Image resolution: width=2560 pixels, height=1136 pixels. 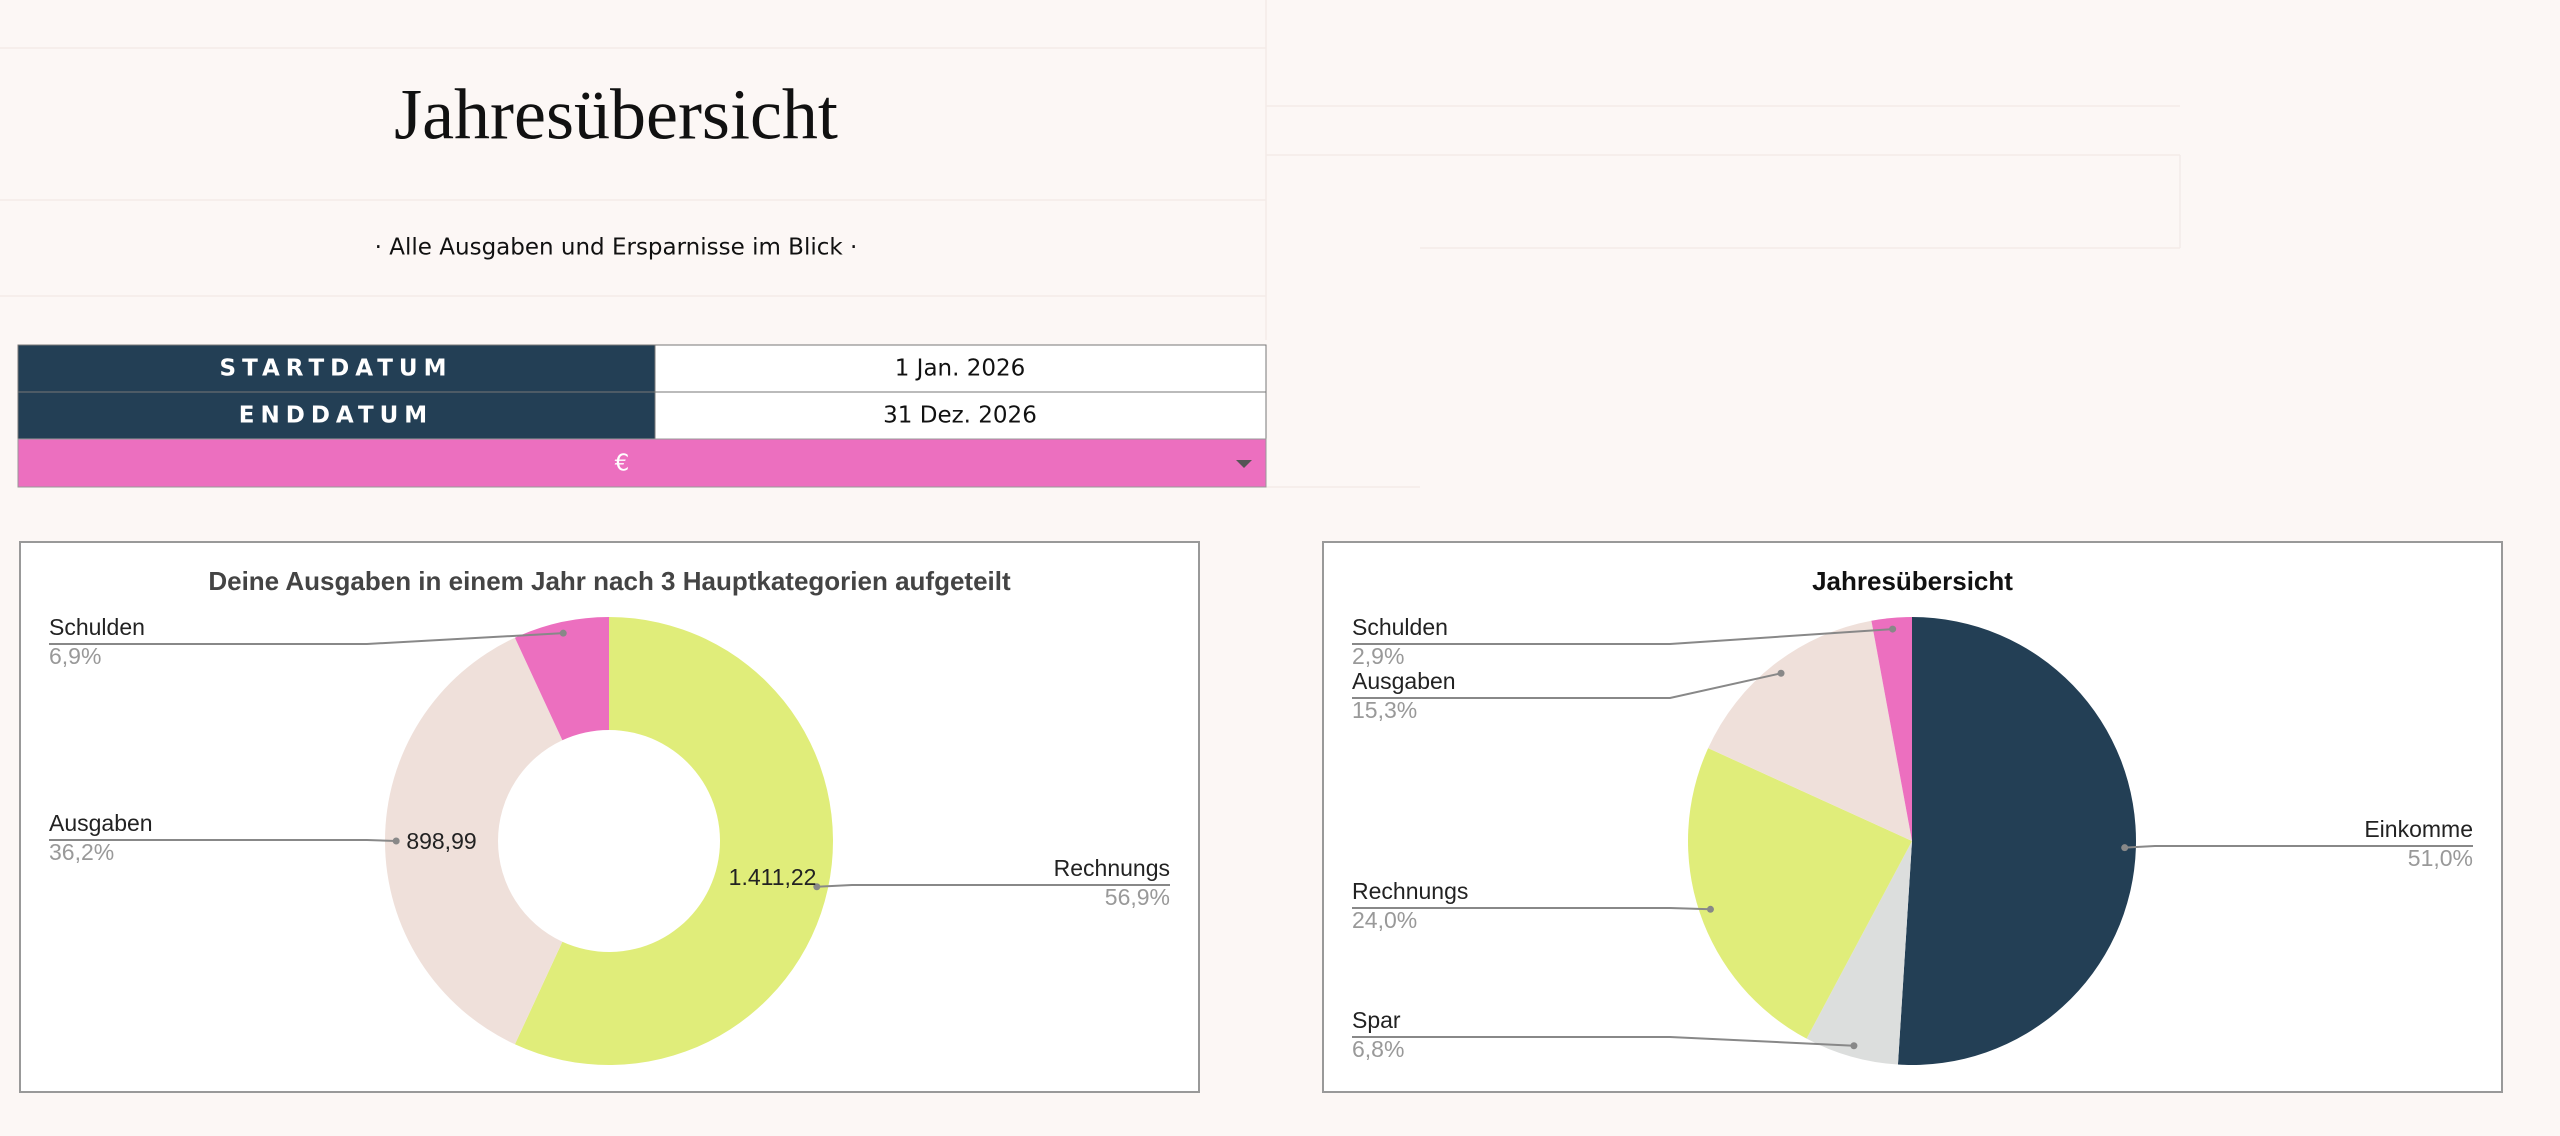 What do you see at coordinates (1137, 897) in the screenshot?
I see `value-label: 56,9%` at bounding box center [1137, 897].